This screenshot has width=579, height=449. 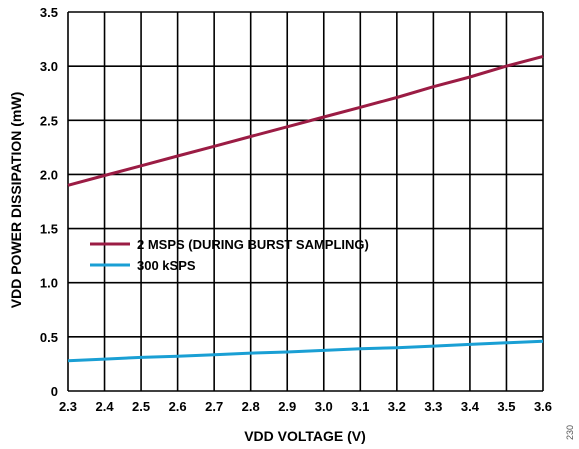 What do you see at coordinates (104, 406) in the screenshot?
I see `x-tick-label: 2.4` at bounding box center [104, 406].